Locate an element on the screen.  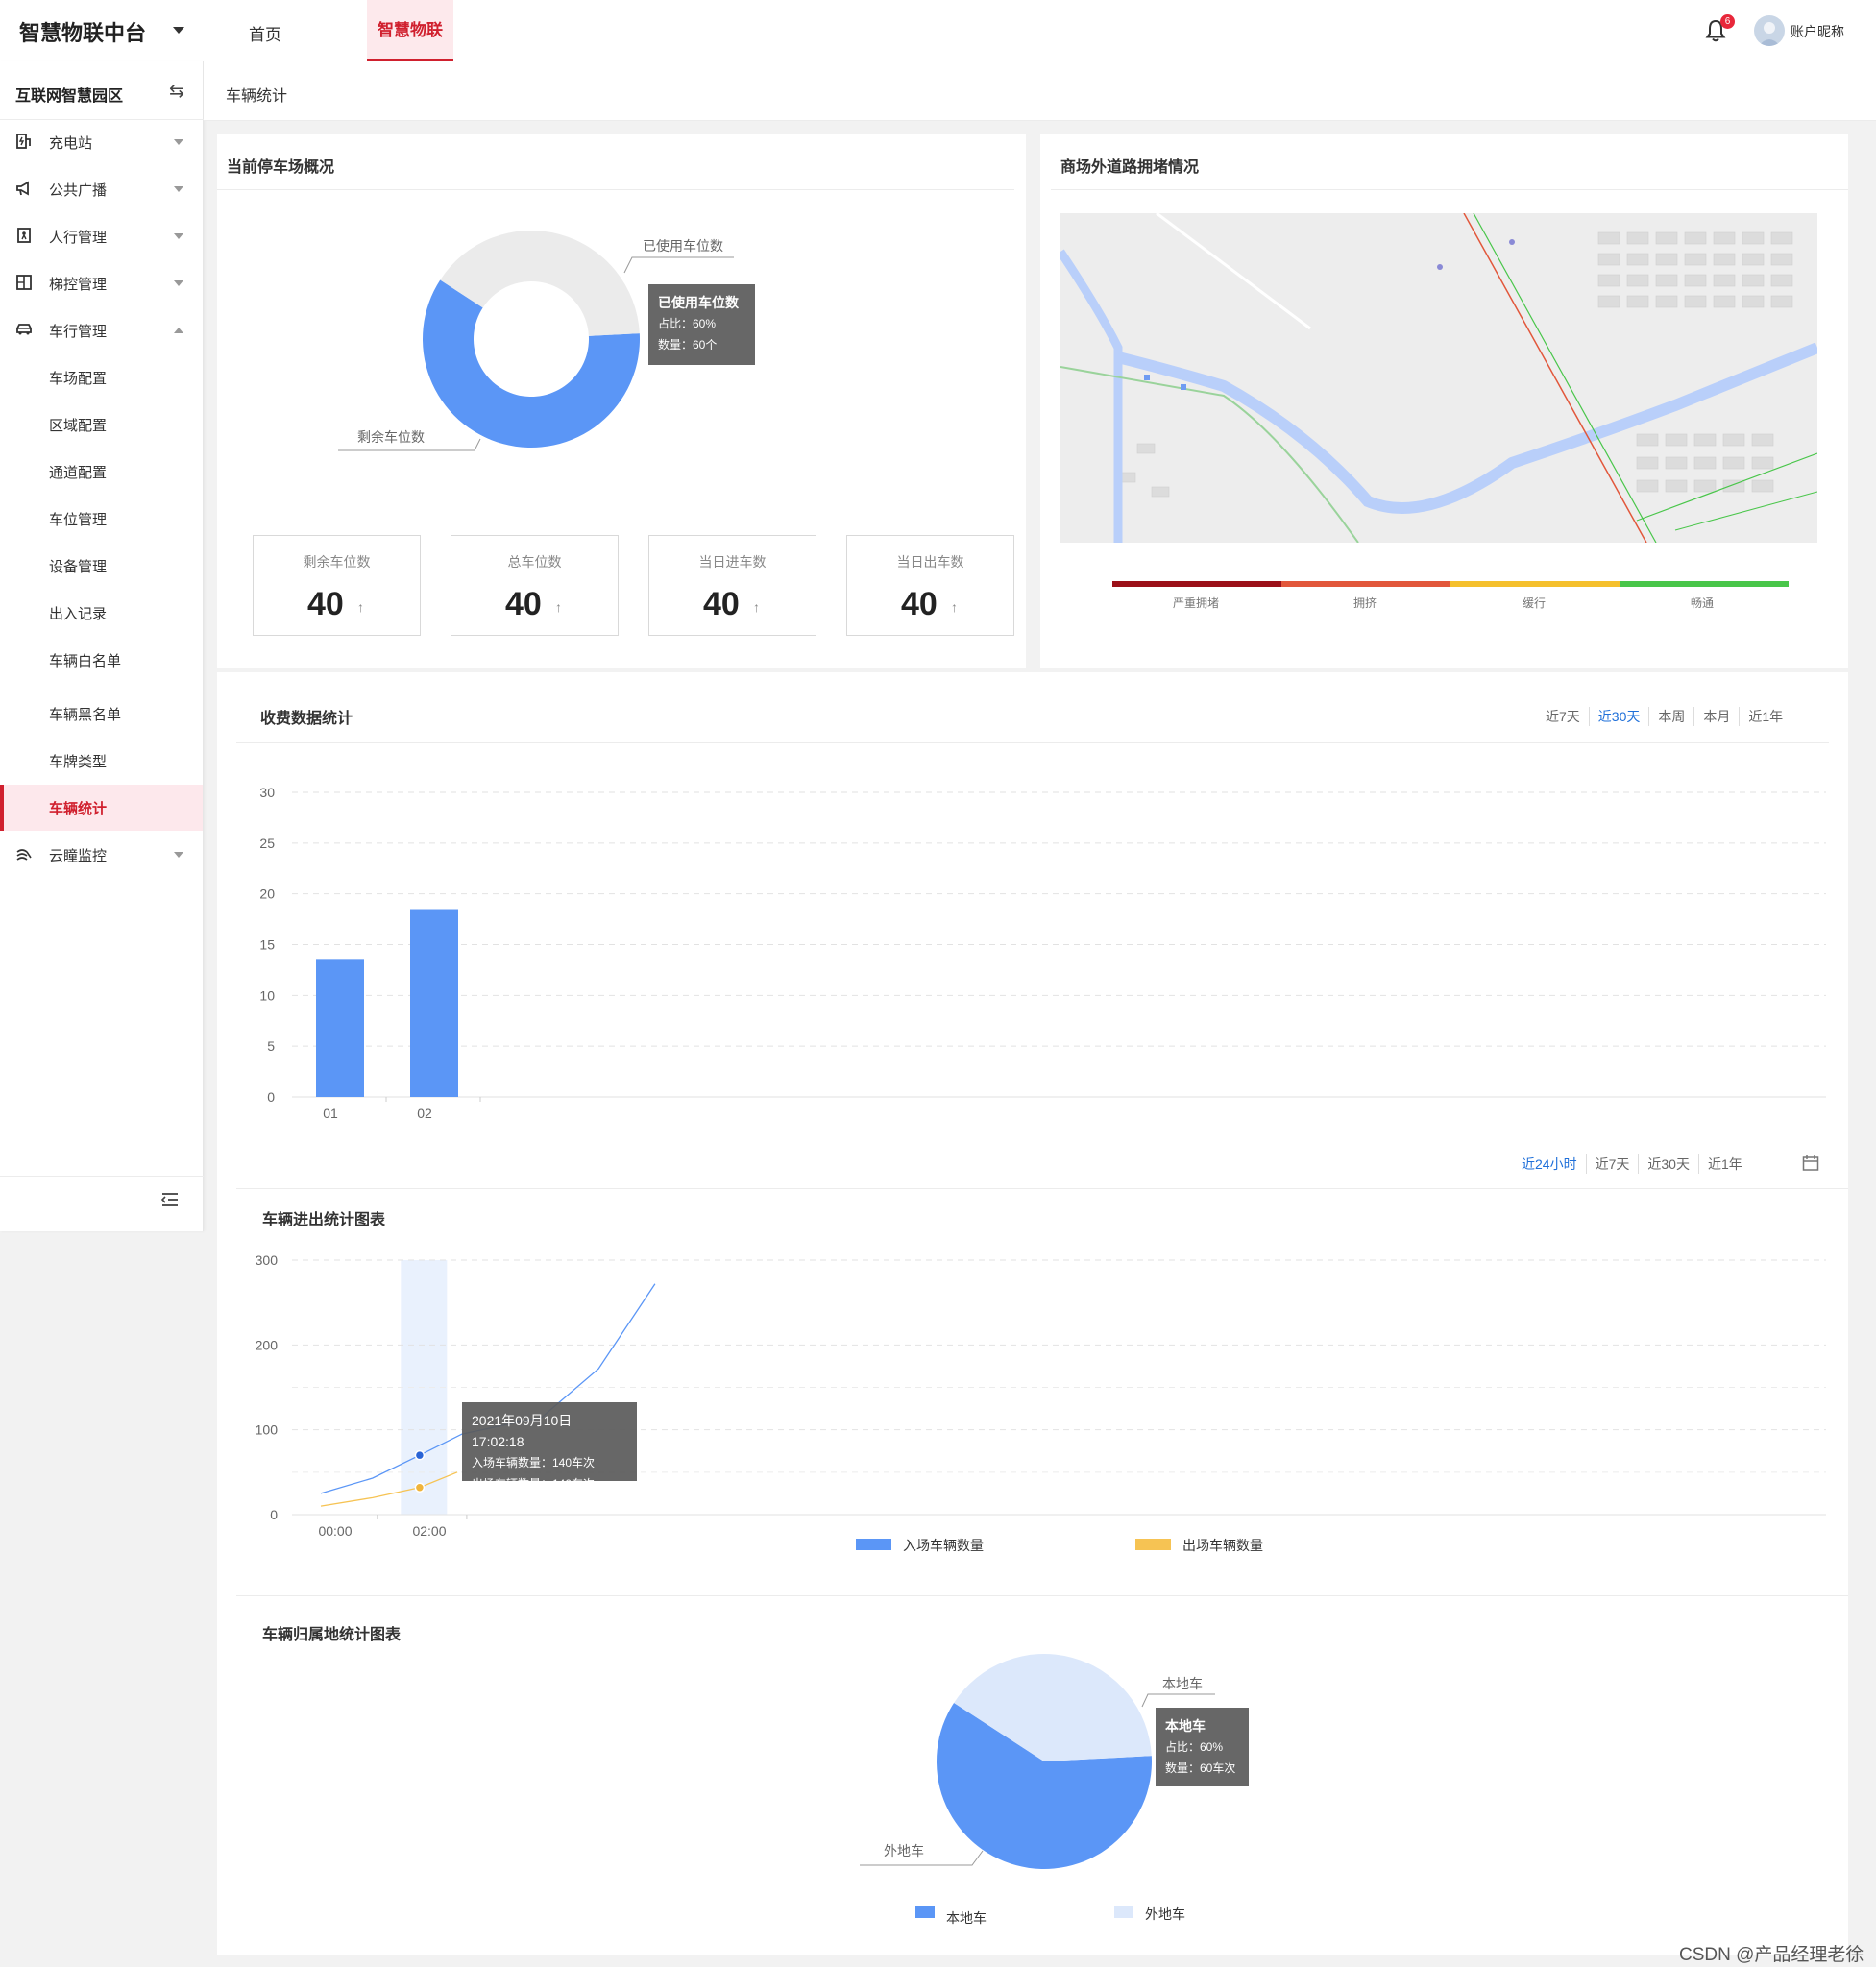
legend-label-out: 出场车辆数量 is located at coordinates (1222, 1545).